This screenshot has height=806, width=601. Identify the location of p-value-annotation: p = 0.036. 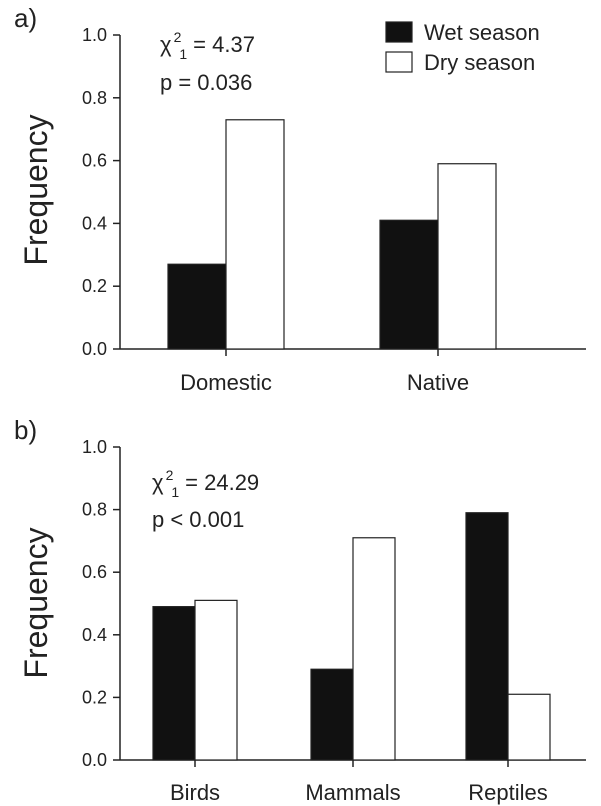
(206, 82).